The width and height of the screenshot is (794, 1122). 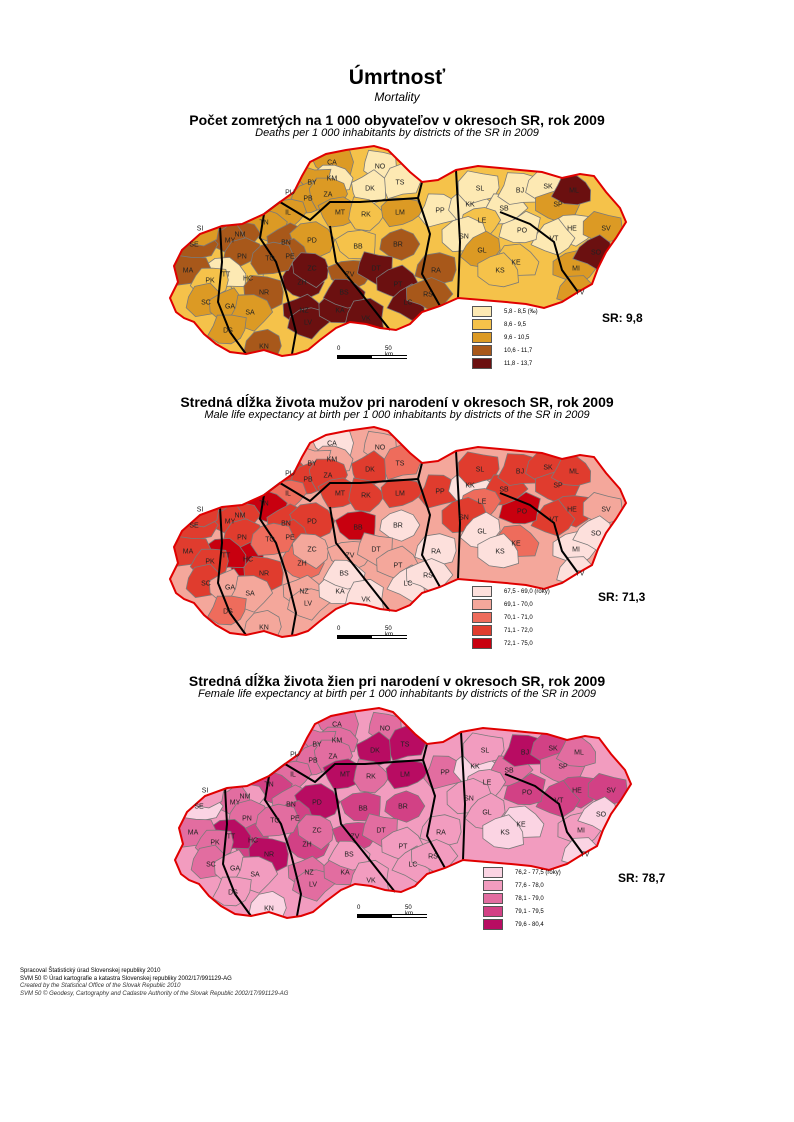 What do you see at coordinates (527, 591) in the screenshot?
I see `legend-label: 67,5 - 69,0 (roky)` at bounding box center [527, 591].